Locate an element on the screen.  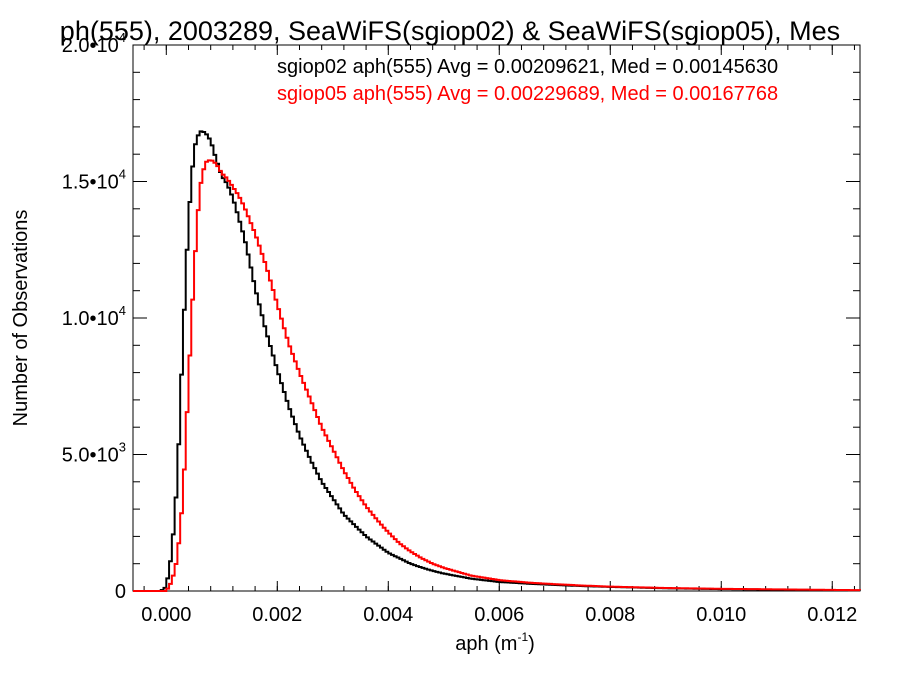
x-axis-label: aph (m-1) is located at coordinates (495, 642).